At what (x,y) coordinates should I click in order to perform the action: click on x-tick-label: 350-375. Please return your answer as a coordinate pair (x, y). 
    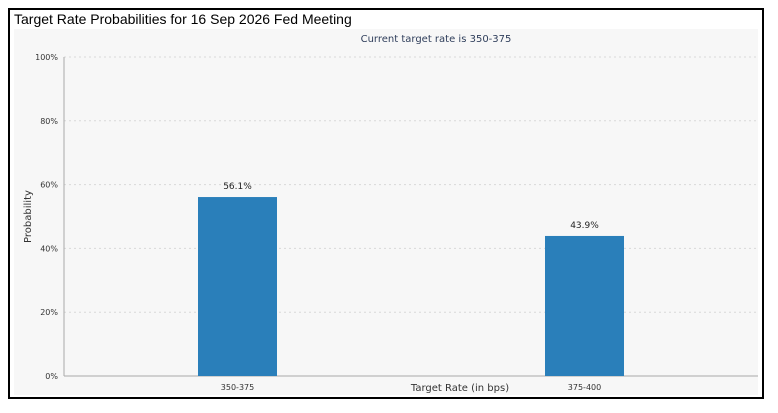
    Looking at the image, I should click on (237, 387).